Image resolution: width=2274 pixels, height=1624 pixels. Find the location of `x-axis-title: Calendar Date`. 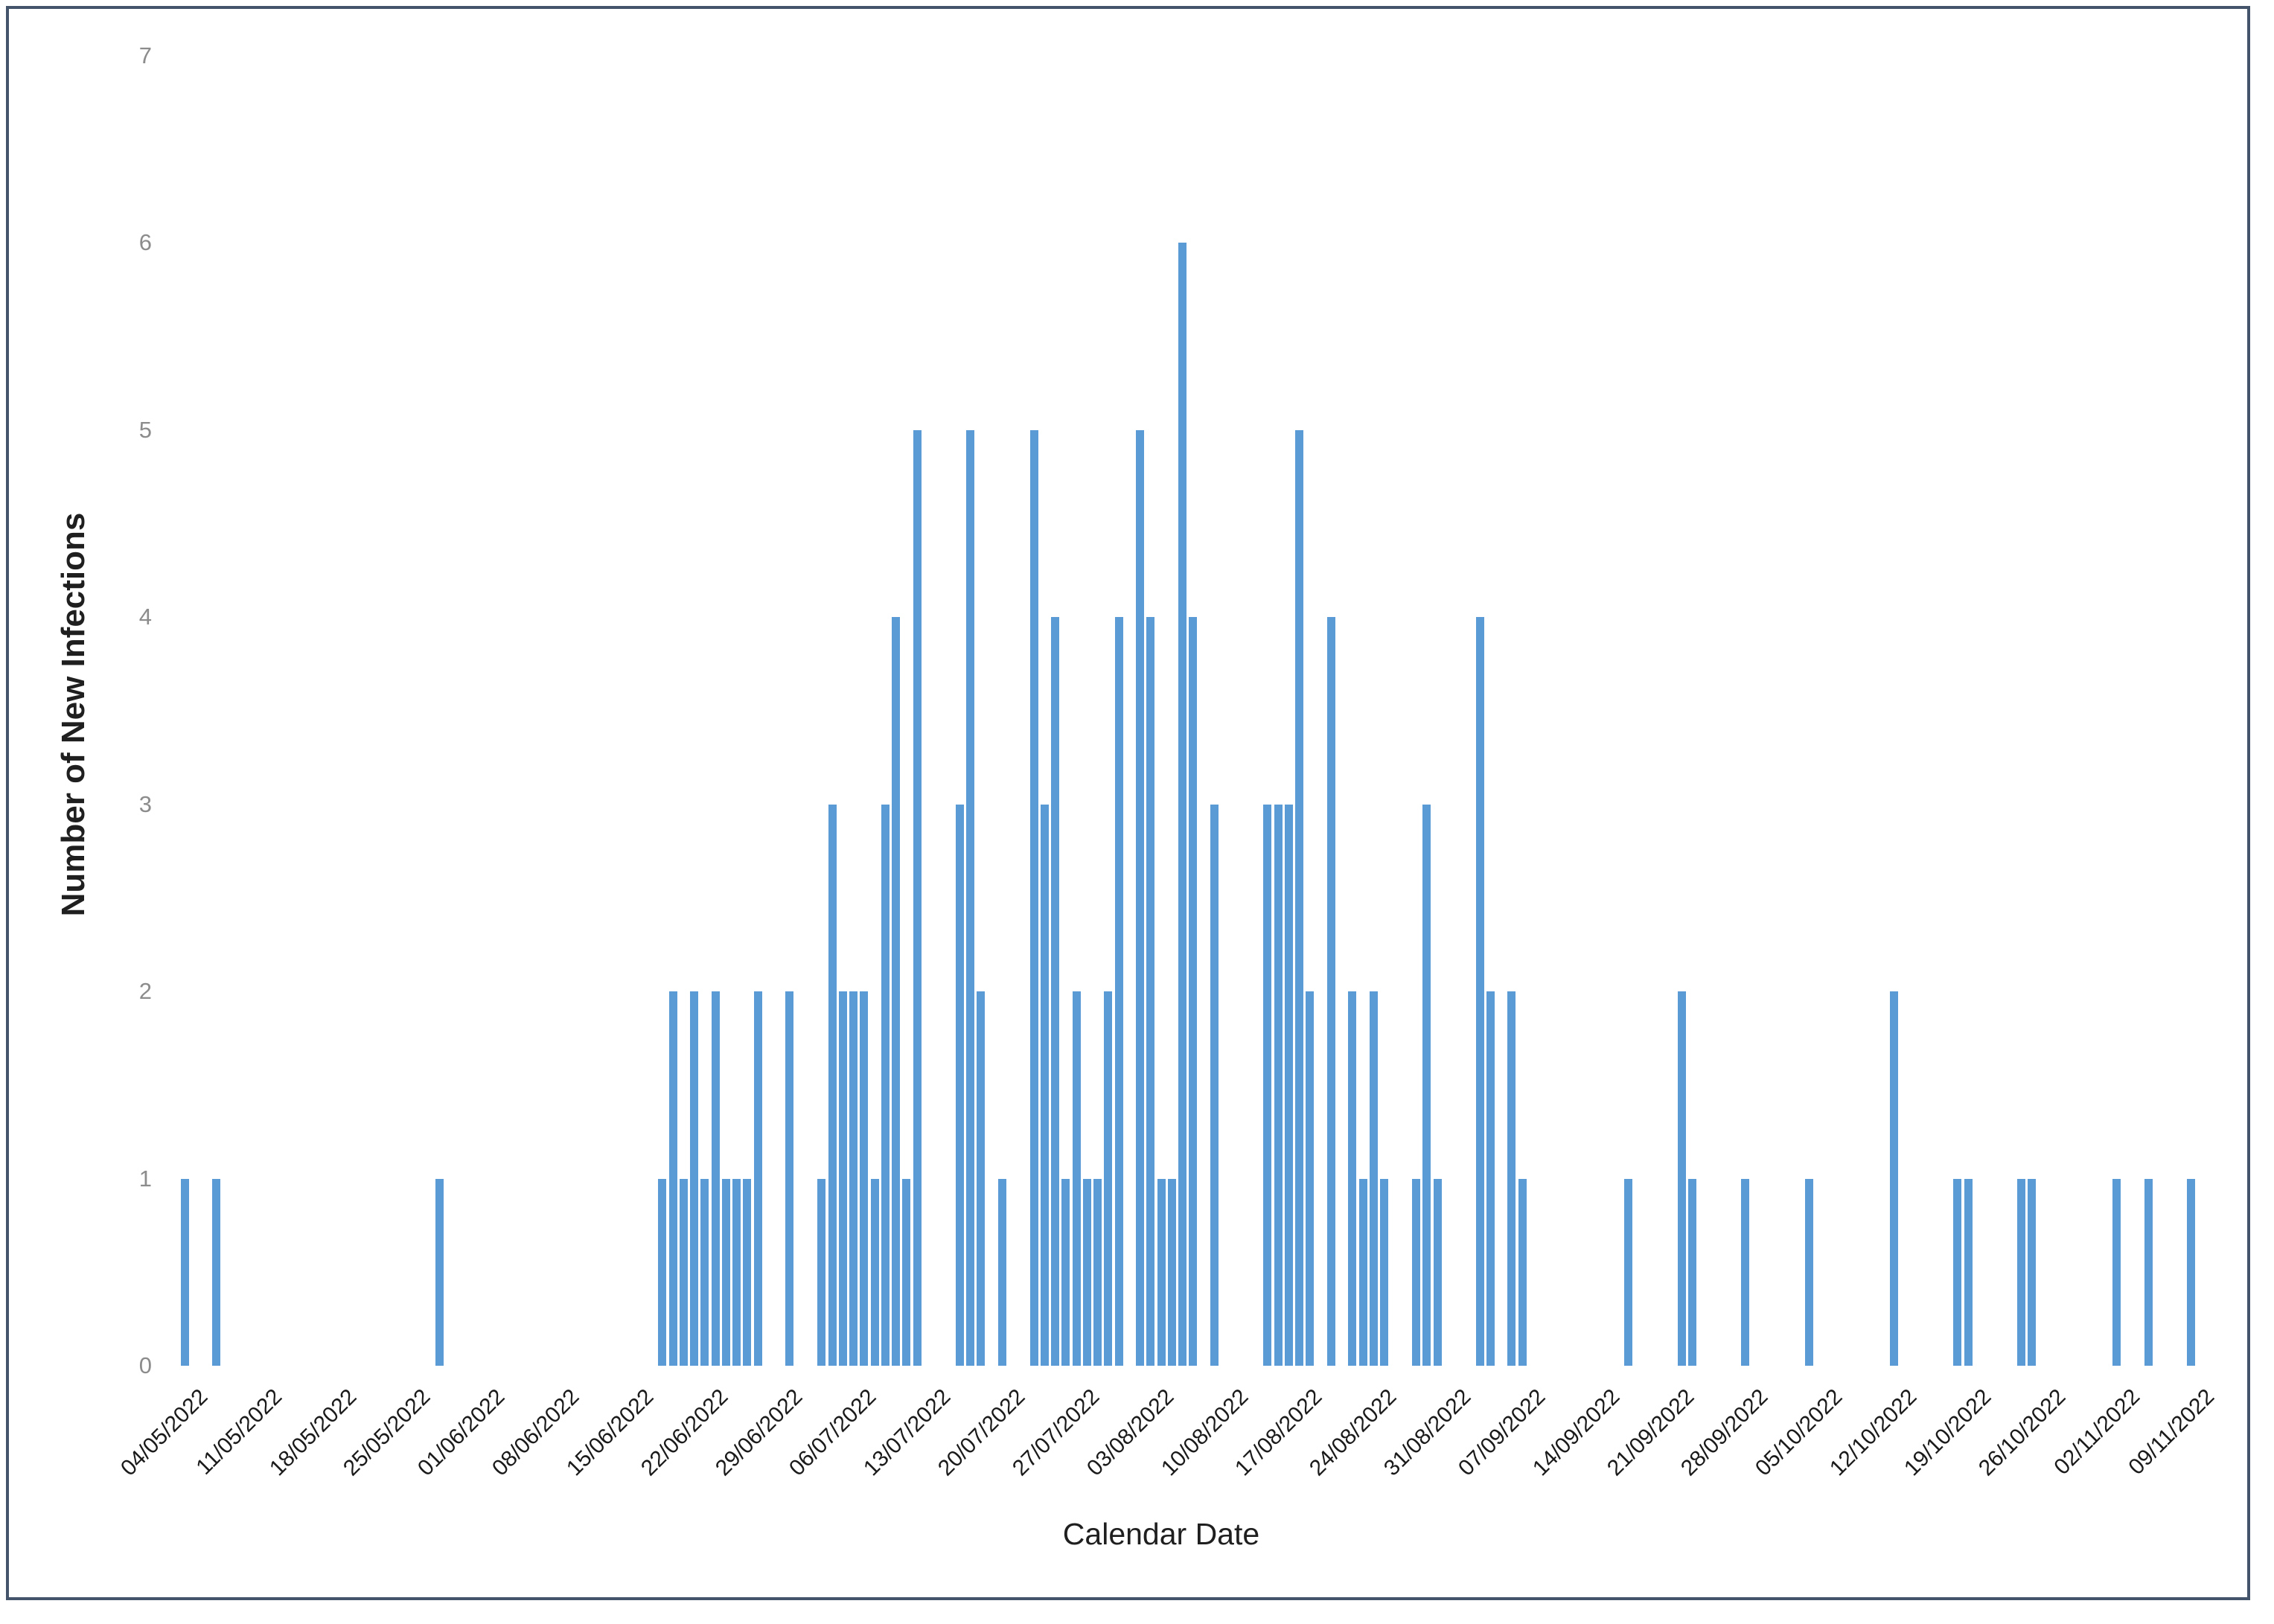

x-axis-title: Calendar Date is located at coordinates (1161, 1534).